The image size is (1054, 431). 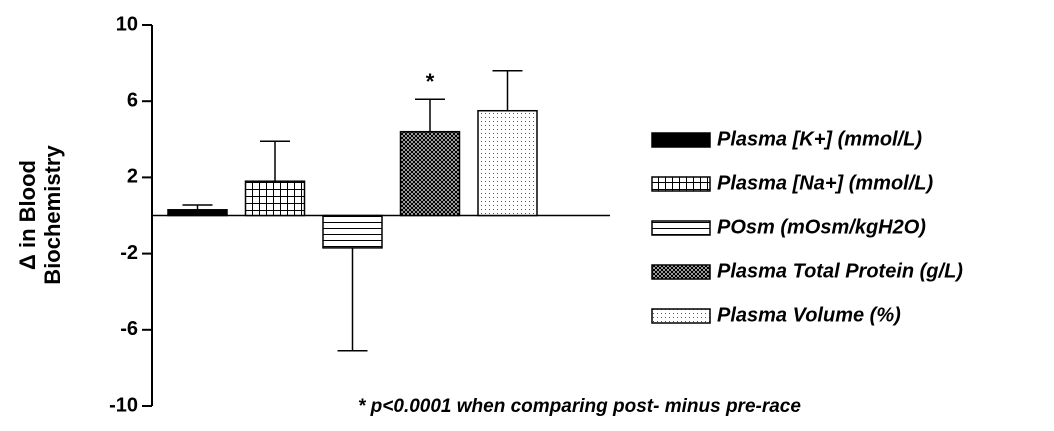 What do you see at coordinates (809, 315) in the screenshot?
I see `legend-label: Plasma Volume (%)` at bounding box center [809, 315].